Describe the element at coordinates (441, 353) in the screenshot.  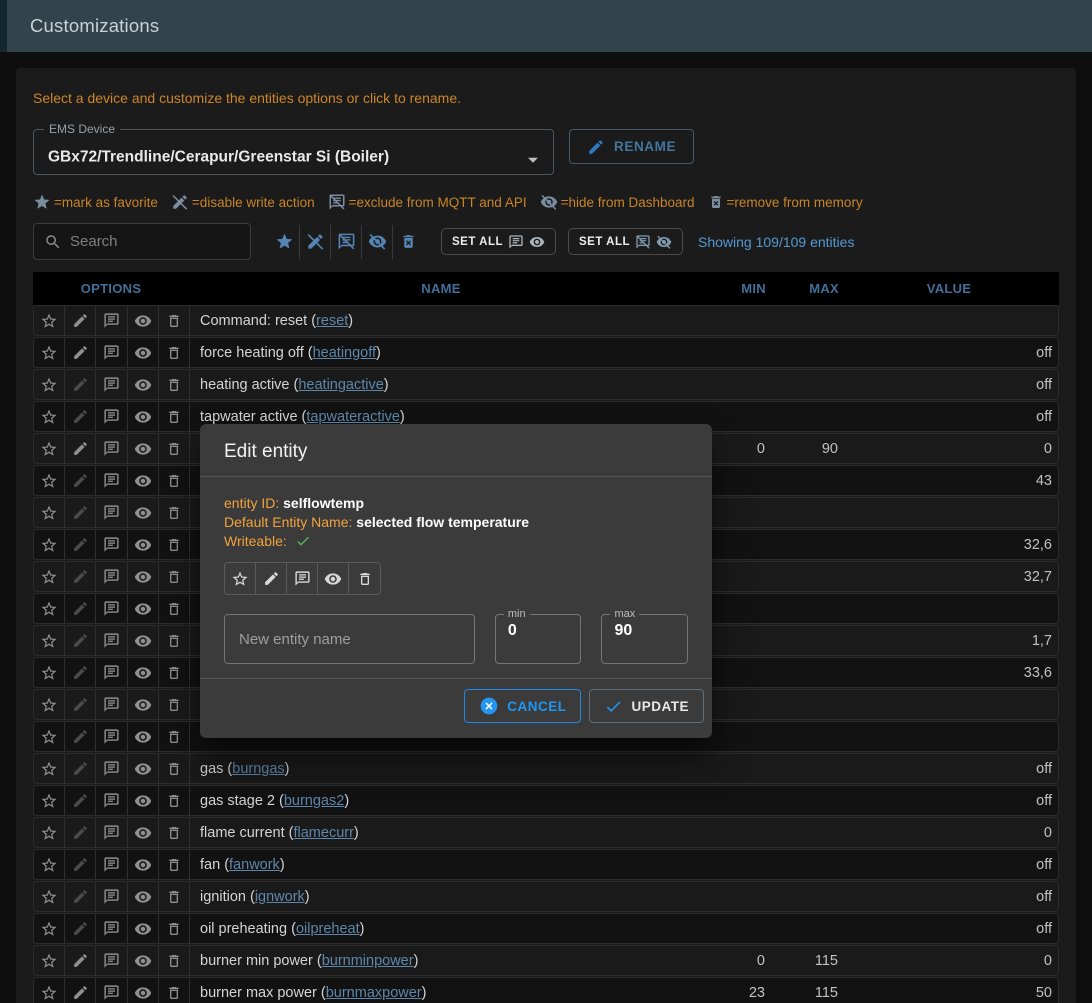
I see `entity-name-cell: force heating off (heatingoff)` at that location.